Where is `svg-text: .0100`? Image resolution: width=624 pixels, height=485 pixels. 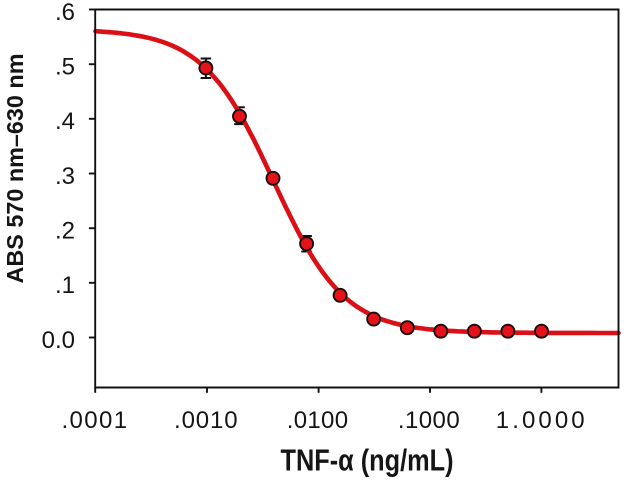 svg-text: .0100 is located at coordinates (317, 420).